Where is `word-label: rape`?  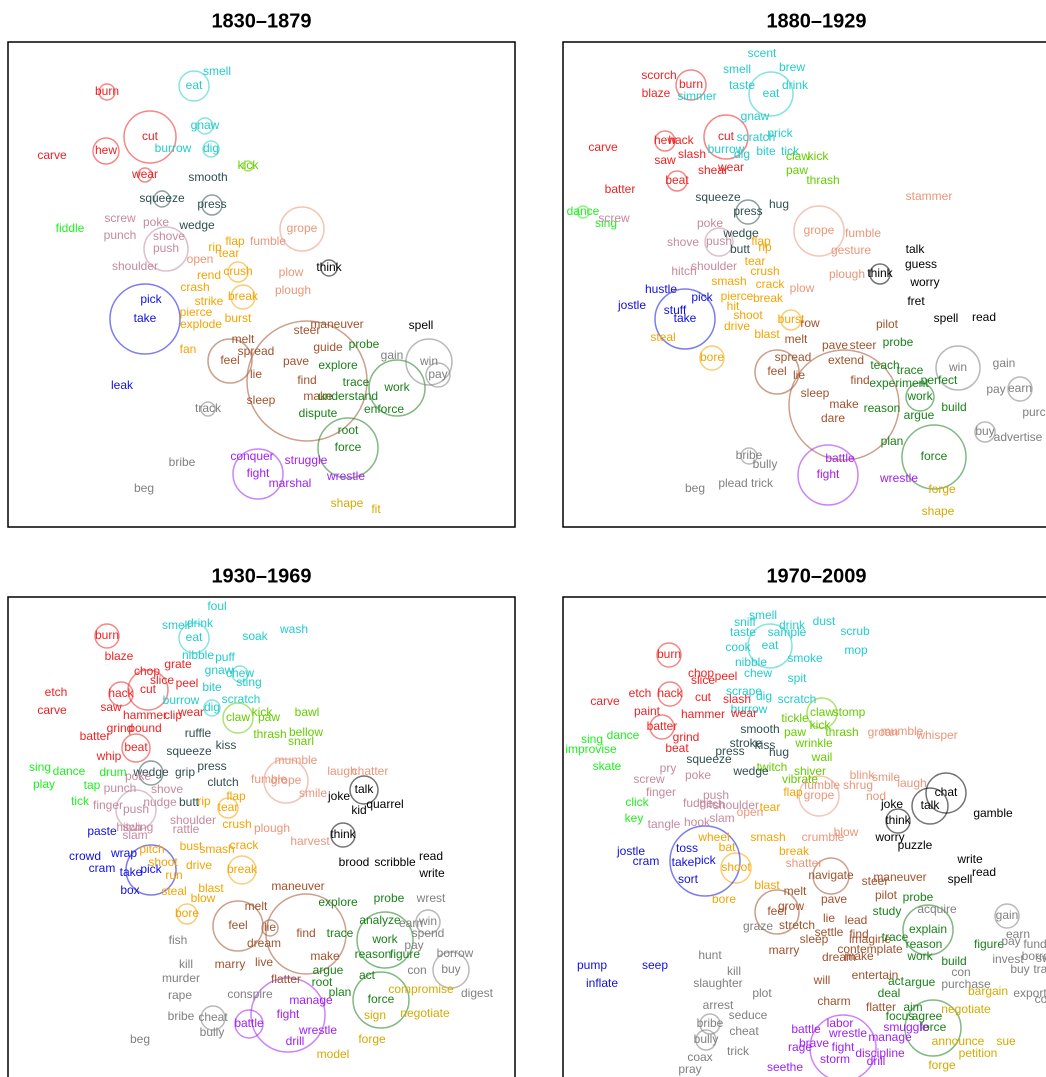
word-label: rape is located at coordinates (180, 995).